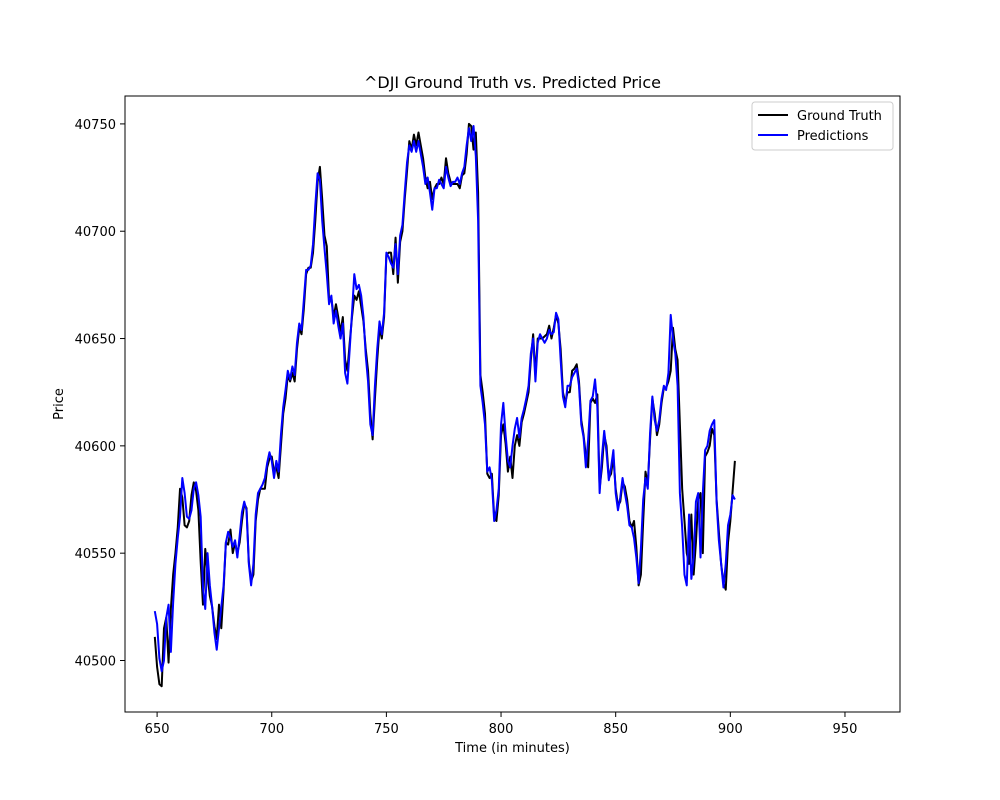  What do you see at coordinates (95, 232) in the screenshot?
I see `y-tick-label: 40700` at bounding box center [95, 232].